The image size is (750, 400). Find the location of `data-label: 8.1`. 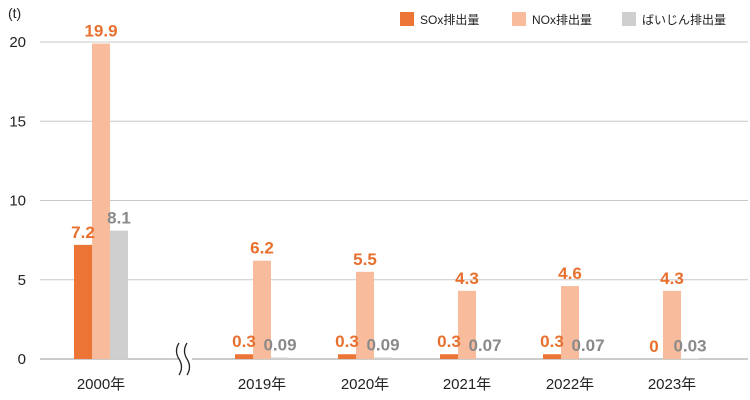

data-label: 8.1 is located at coordinates (119, 218).